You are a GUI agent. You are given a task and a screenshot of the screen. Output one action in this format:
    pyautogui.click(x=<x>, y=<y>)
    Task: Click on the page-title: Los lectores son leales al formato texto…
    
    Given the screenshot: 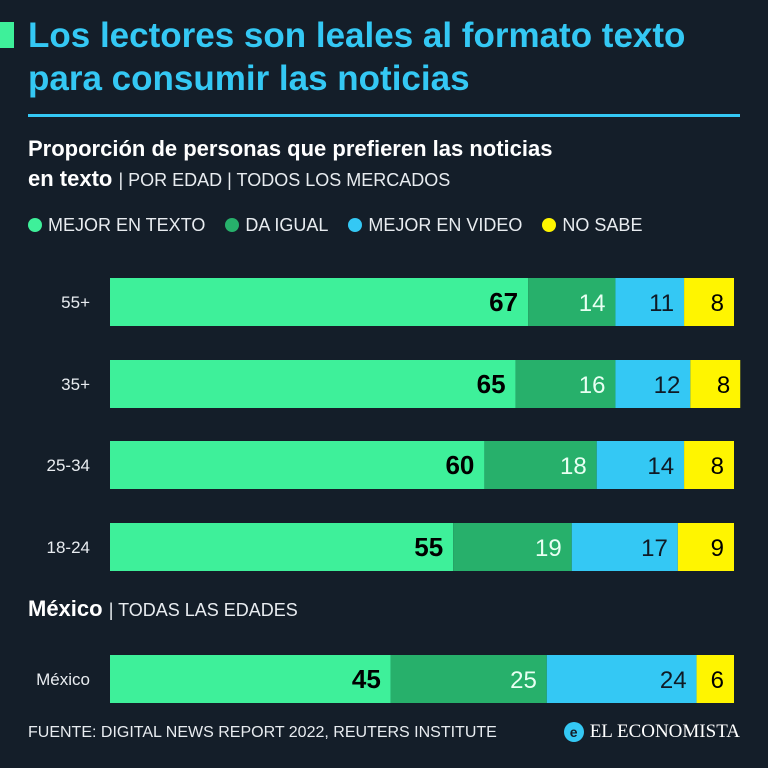 What is the action you would take?
    pyautogui.click(x=357, y=57)
    